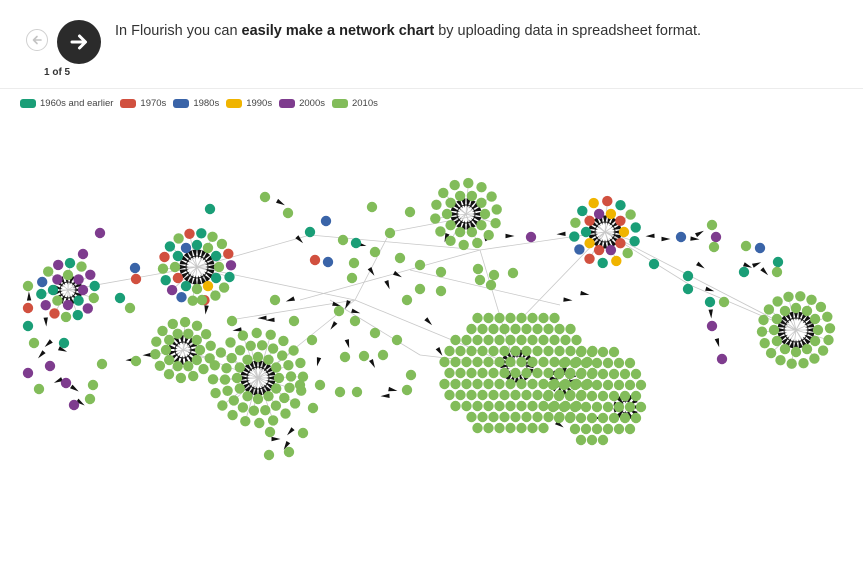  I want to click on legend-item-2010s: 2010s, so click(354, 103).